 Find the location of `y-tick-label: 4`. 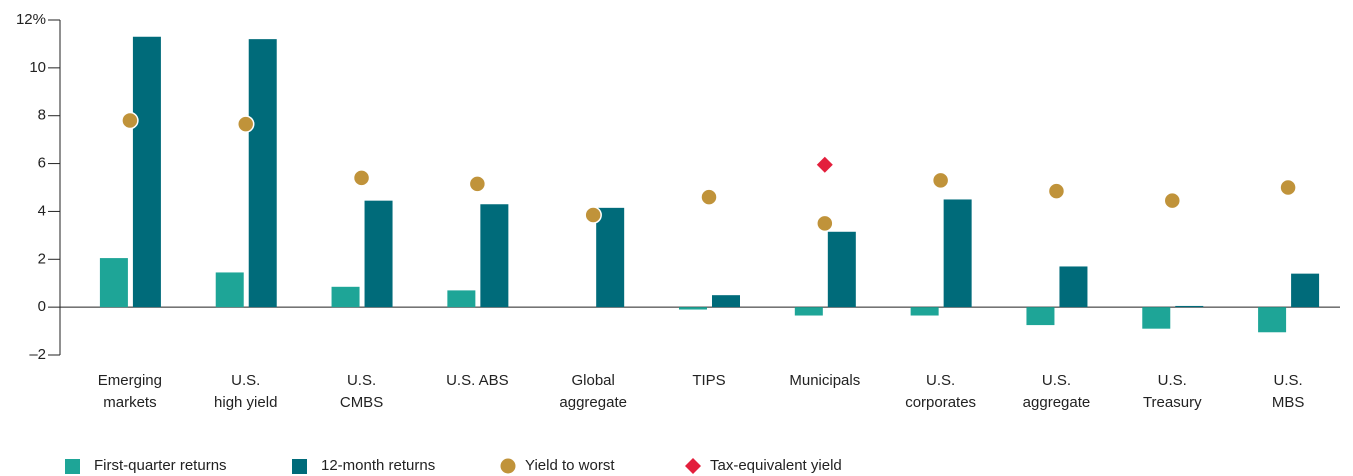

y-tick-label: 4 is located at coordinates (42, 210).